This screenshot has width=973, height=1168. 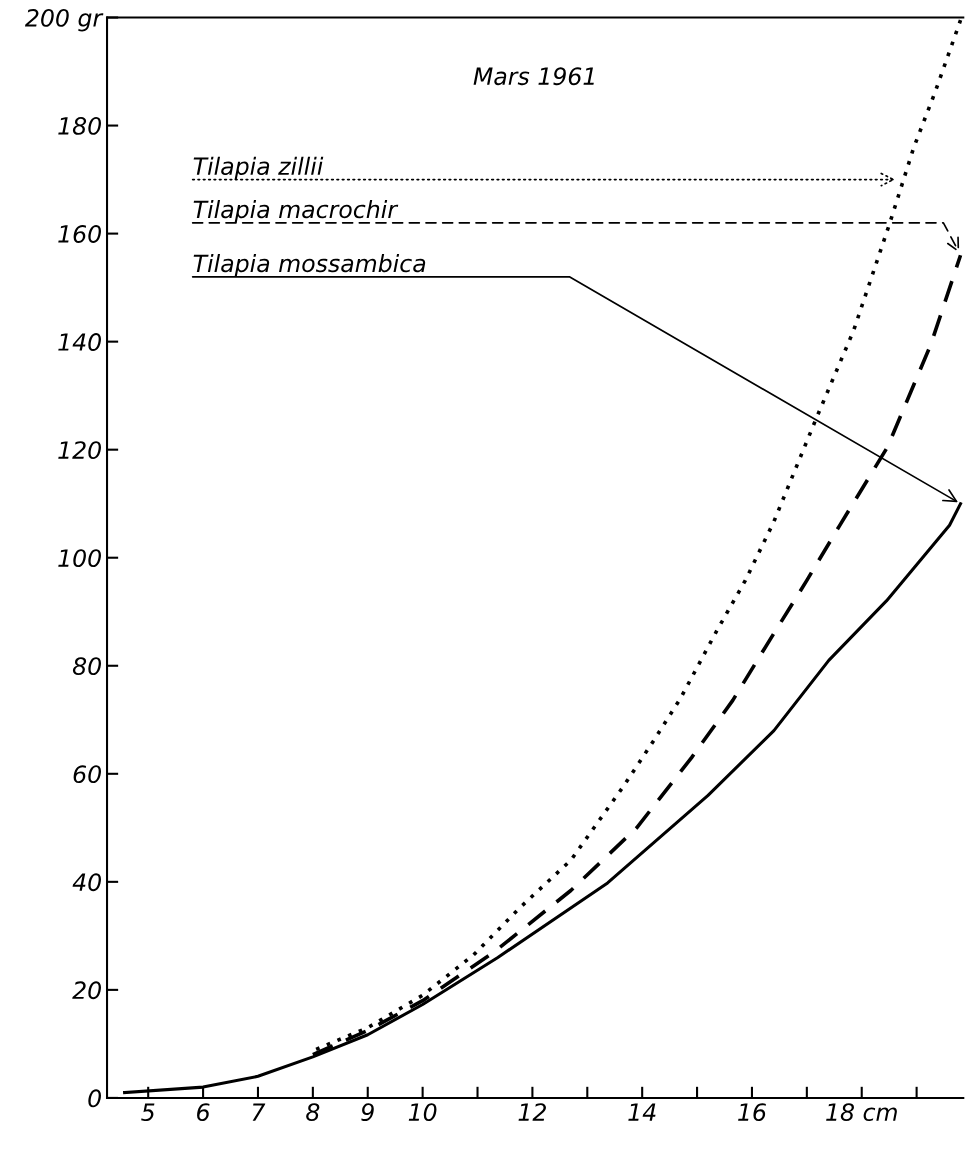 I want to click on x-tick-label: 6, so click(x=203, y=1112).